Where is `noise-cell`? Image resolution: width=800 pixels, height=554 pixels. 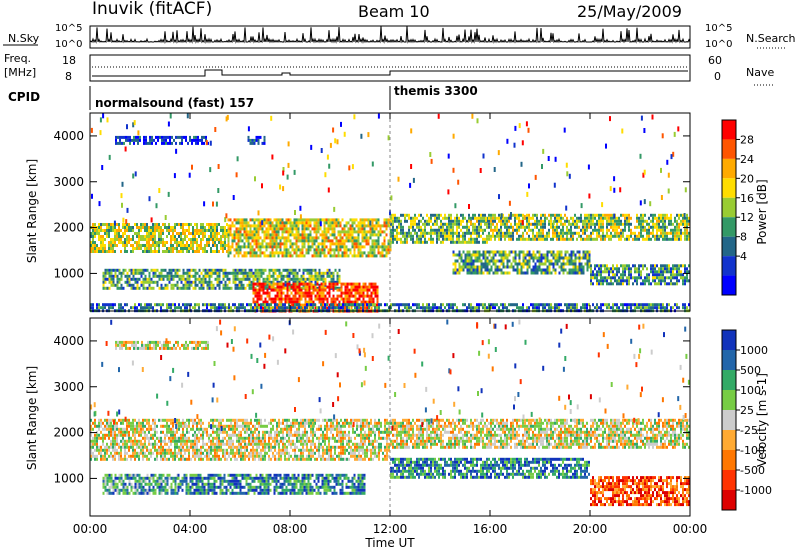
noise-cell is located at coordinates (283, 173).